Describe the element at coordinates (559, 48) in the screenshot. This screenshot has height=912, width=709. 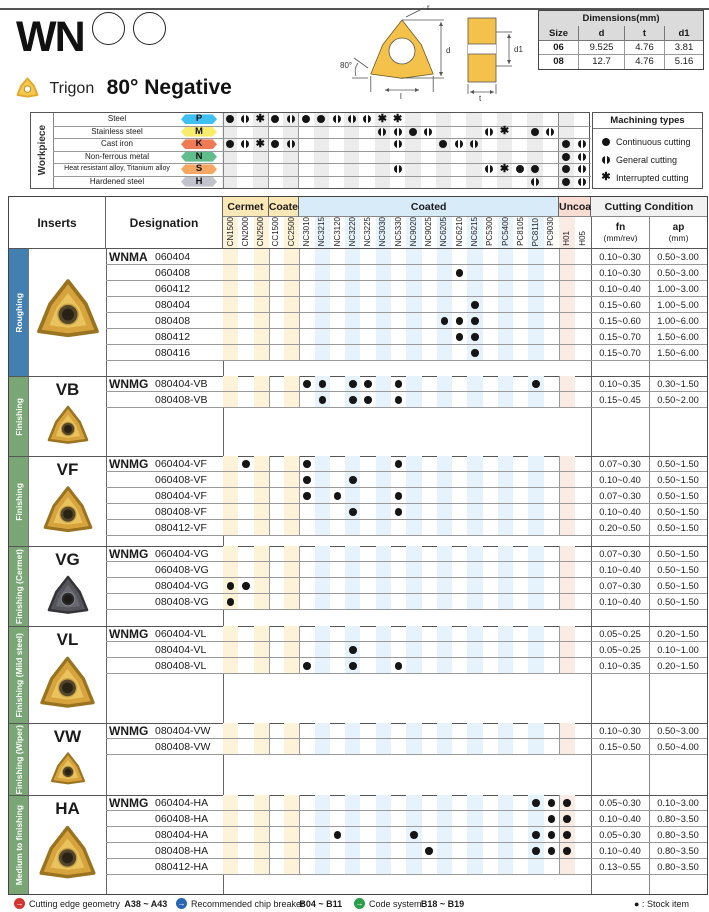
I see `dimensions-cell: 06` at that location.